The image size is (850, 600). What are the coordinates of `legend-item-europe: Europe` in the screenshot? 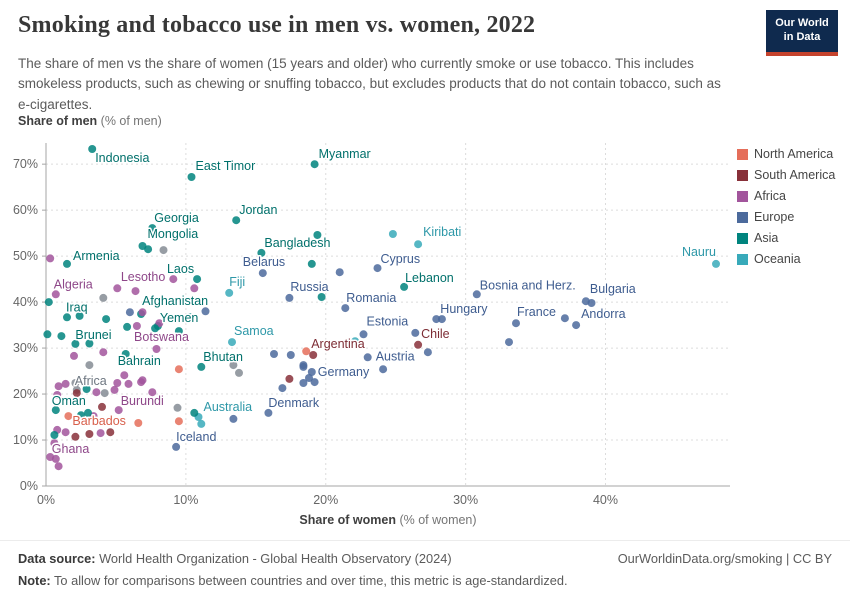 It's located at (786, 217).